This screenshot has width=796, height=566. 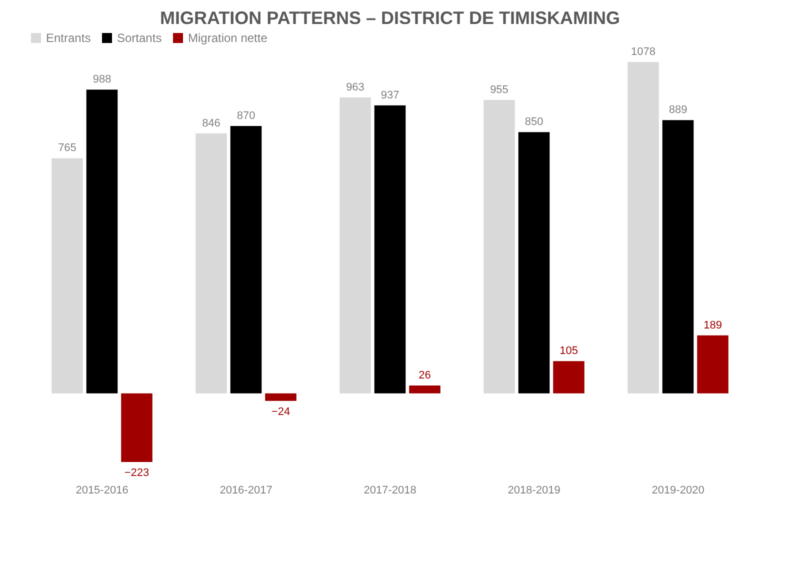 What do you see at coordinates (713, 325) in the screenshot?
I see `data-label: 189` at bounding box center [713, 325].